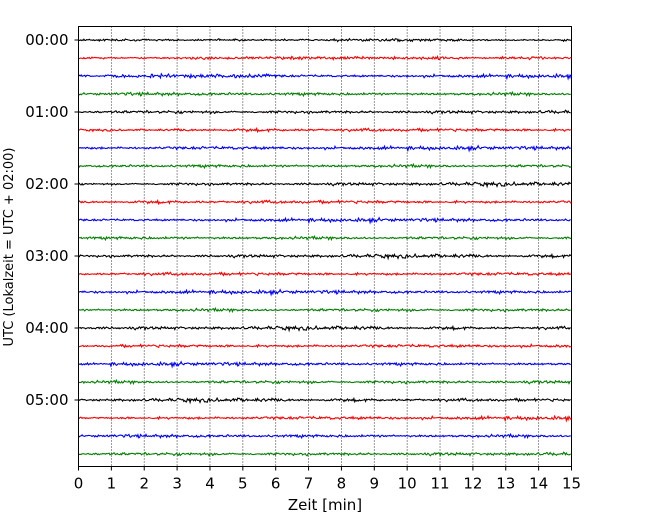  What do you see at coordinates (439, 484) in the screenshot?
I see `x-tick-label: 11` at bounding box center [439, 484].